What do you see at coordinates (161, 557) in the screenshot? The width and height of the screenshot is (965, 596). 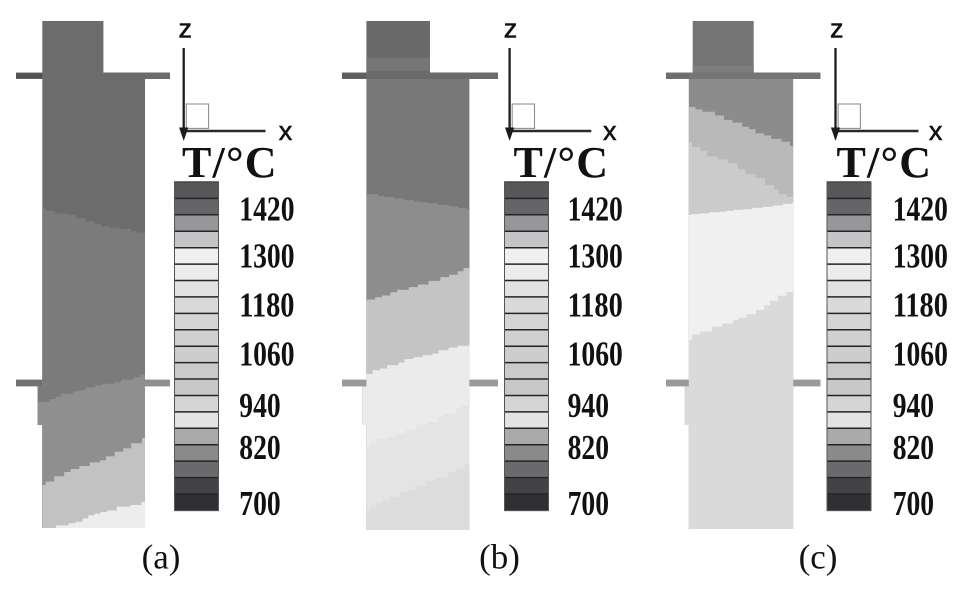 I see `svg-text: (a)` at bounding box center [161, 557].